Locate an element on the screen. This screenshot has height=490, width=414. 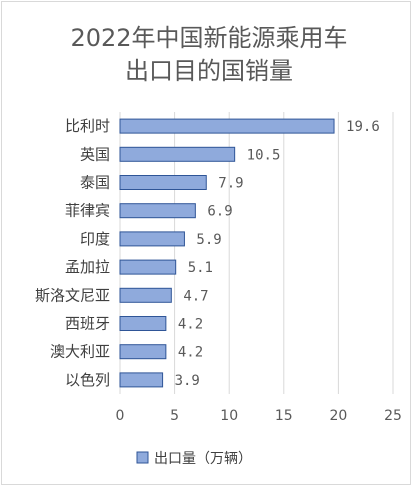
chart-title-line-1: 2022年中国新能源乘用车 is located at coordinates (208, 38).